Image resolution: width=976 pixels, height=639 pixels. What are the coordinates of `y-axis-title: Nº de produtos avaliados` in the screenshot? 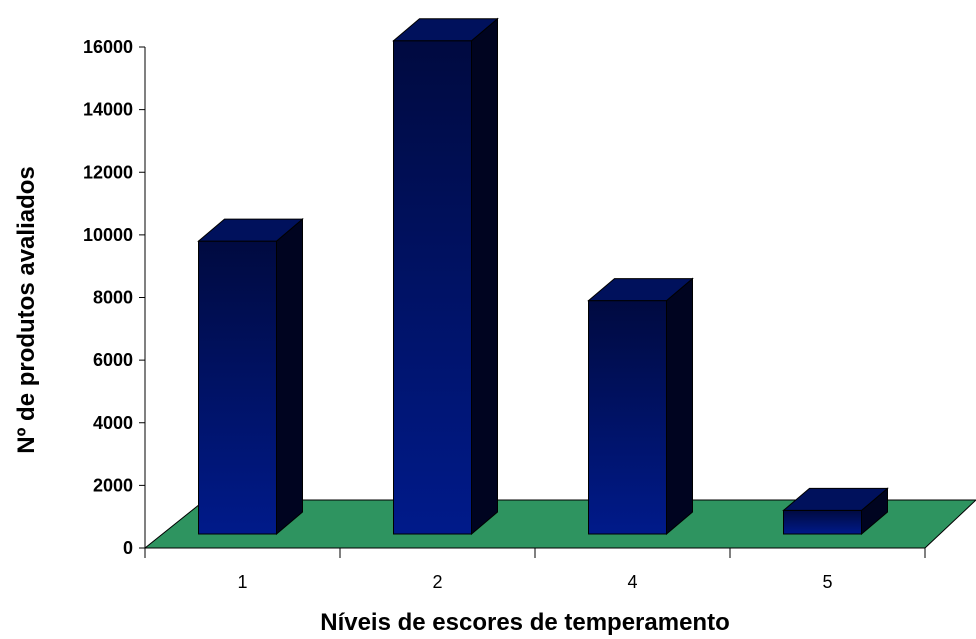 It's located at (26, 309).